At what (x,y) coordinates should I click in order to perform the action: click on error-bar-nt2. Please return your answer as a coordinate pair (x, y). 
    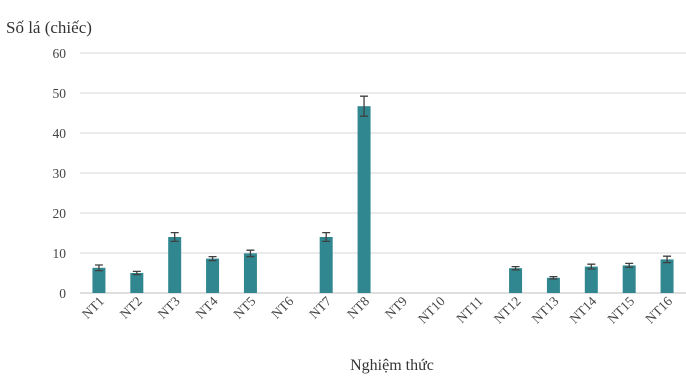
    Looking at the image, I should click on (136, 273).